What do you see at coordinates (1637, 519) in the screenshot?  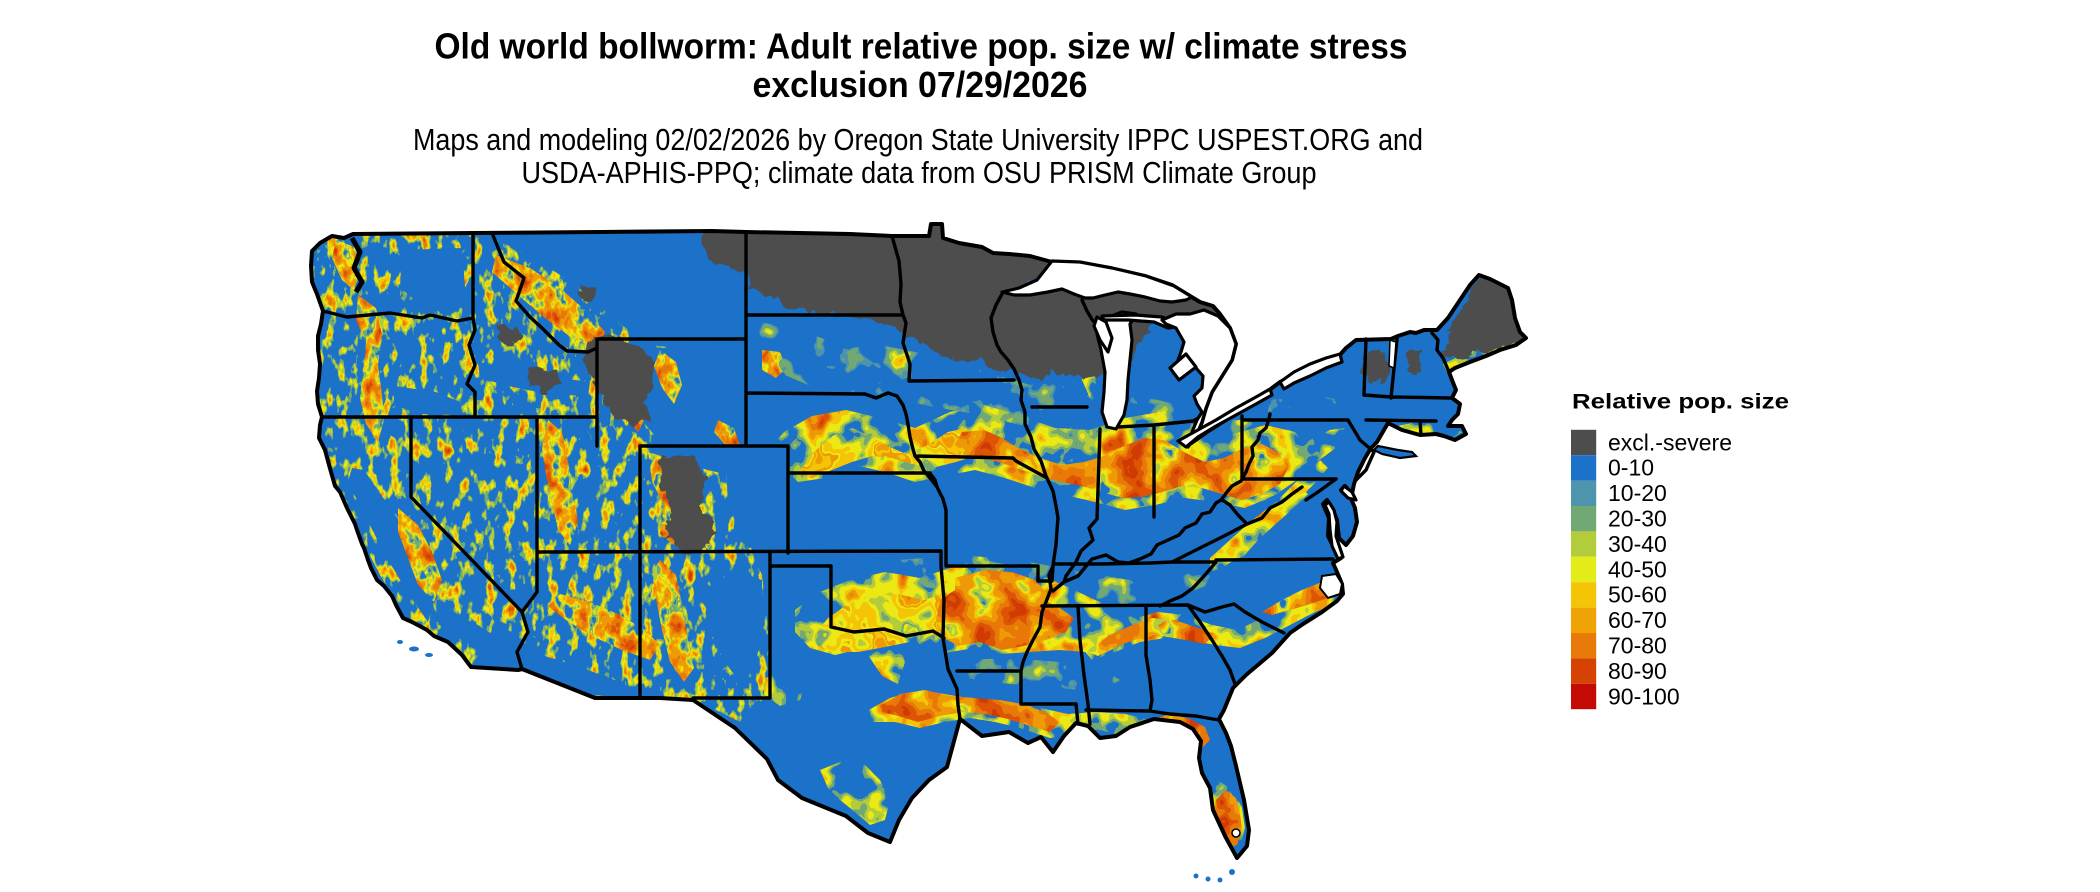 I see `svg-text: 20-30` at bounding box center [1637, 519].